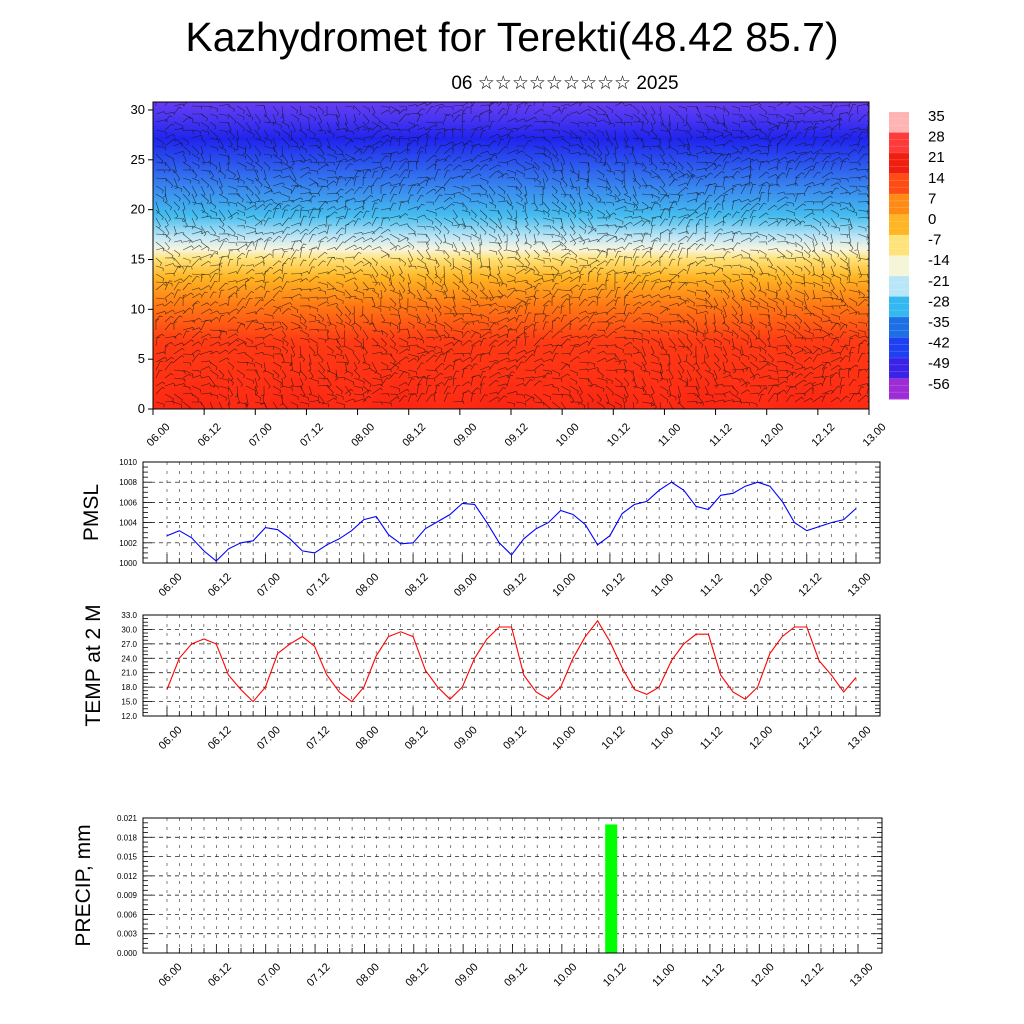 Image resolution: width=1024 pixels, height=1024 pixels. I want to click on y-tick-label: 33.0, so click(129, 615).